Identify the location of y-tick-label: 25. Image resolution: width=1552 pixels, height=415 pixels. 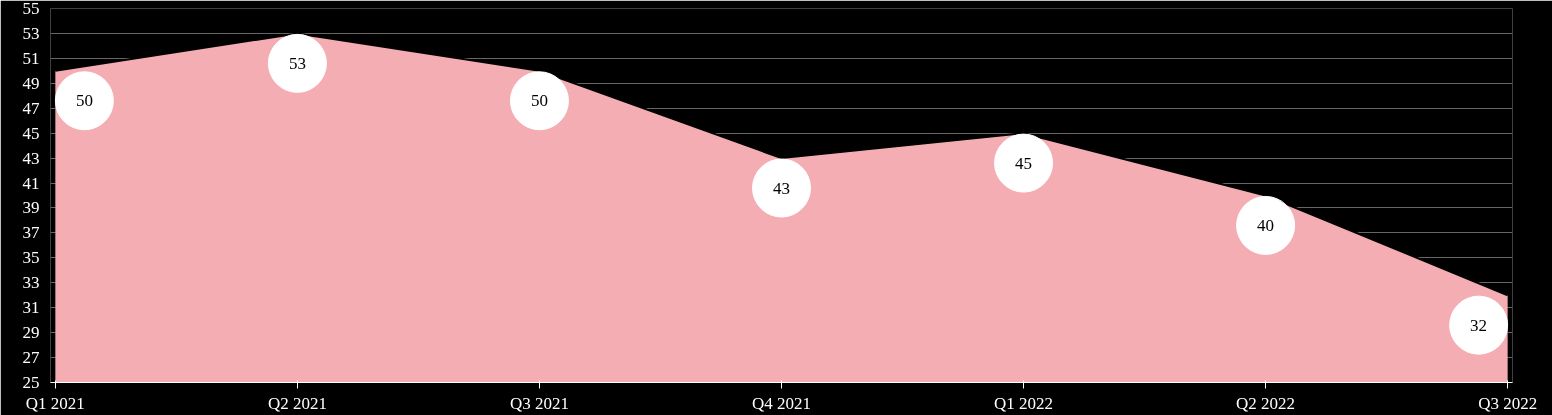
(31, 382).